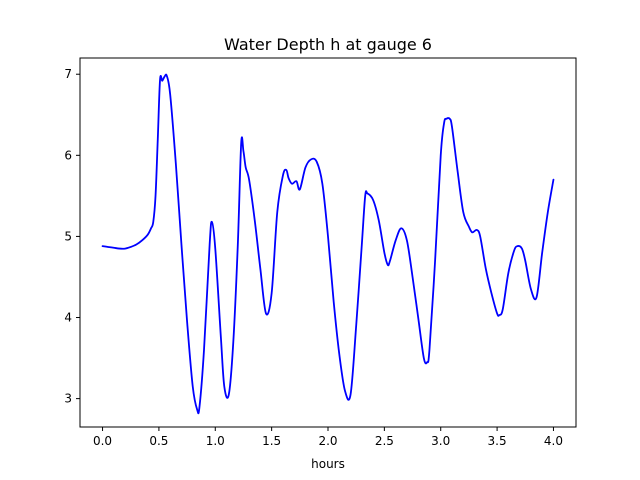 The width and height of the screenshot is (640, 480). What do you see at coordinates (271, 441) in the screenshot?
I see `x-tick-label: 1.5` at bounding box center [271, 441].